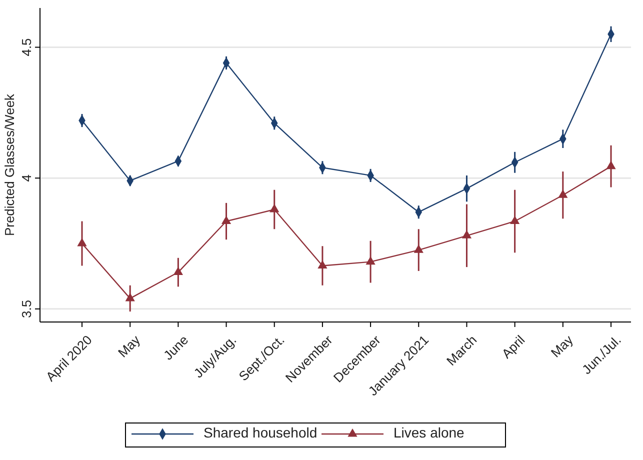 Image resolution: width=643 pixels, height=460 pixels. Describe the element at coordinates (26, 178) in the screenshot. I see `y-tick-label: 4` at that location.